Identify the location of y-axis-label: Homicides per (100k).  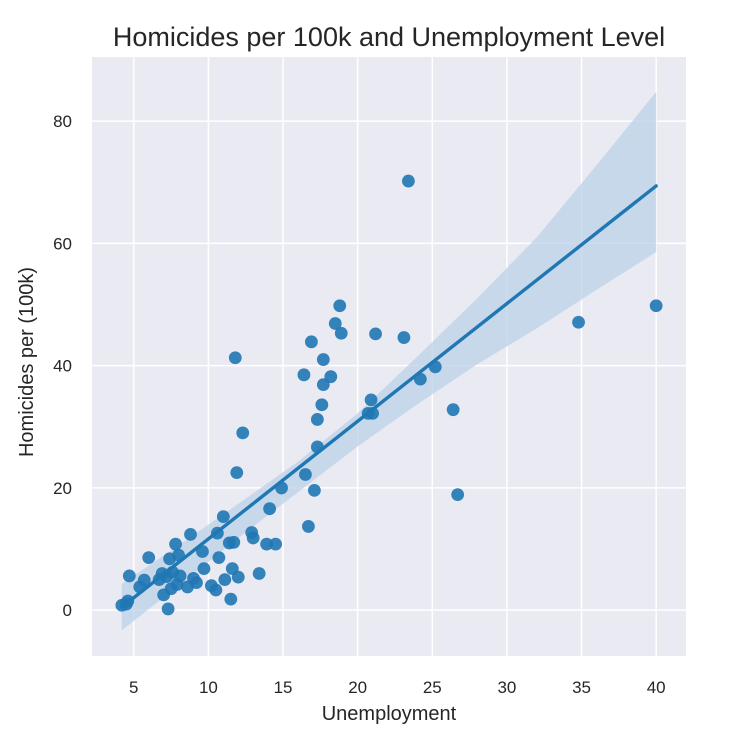
(27, 362).